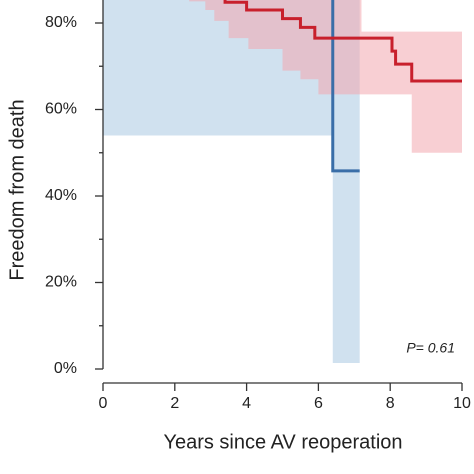  What do you see at coordinates (282, 442) in the screenshot?
I see `x-axis-label: Years since AV reoperation` at bounding box center [282, 442].